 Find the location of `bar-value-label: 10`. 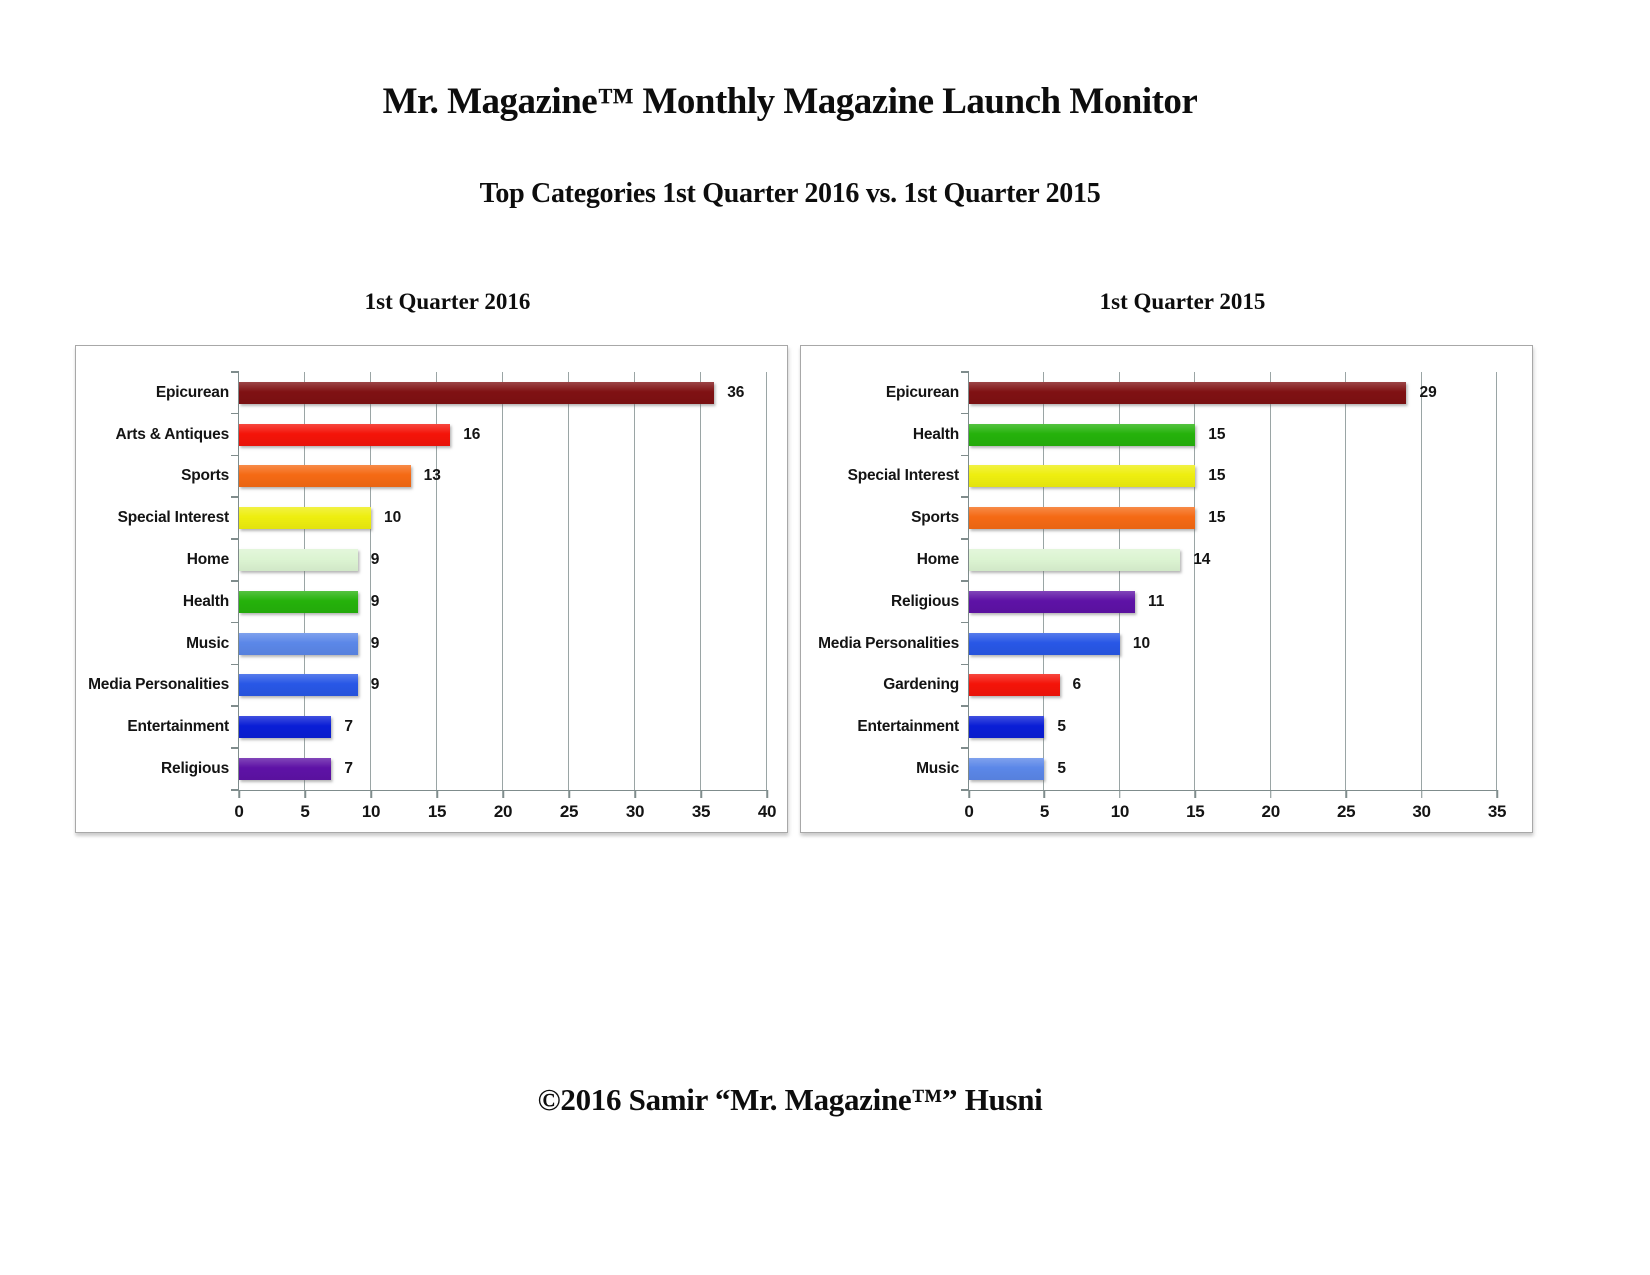

bar-value-label: 10 is located at coordinates (1141, 643).